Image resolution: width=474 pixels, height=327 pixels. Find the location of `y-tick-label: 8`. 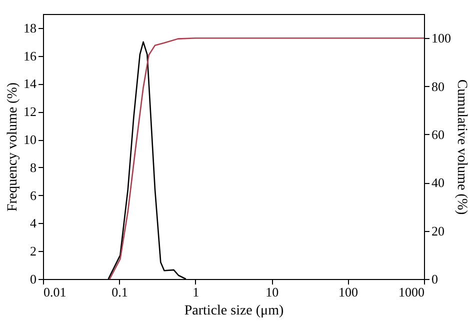

y-tick-label: 8 is located at coordinates (33, 167).